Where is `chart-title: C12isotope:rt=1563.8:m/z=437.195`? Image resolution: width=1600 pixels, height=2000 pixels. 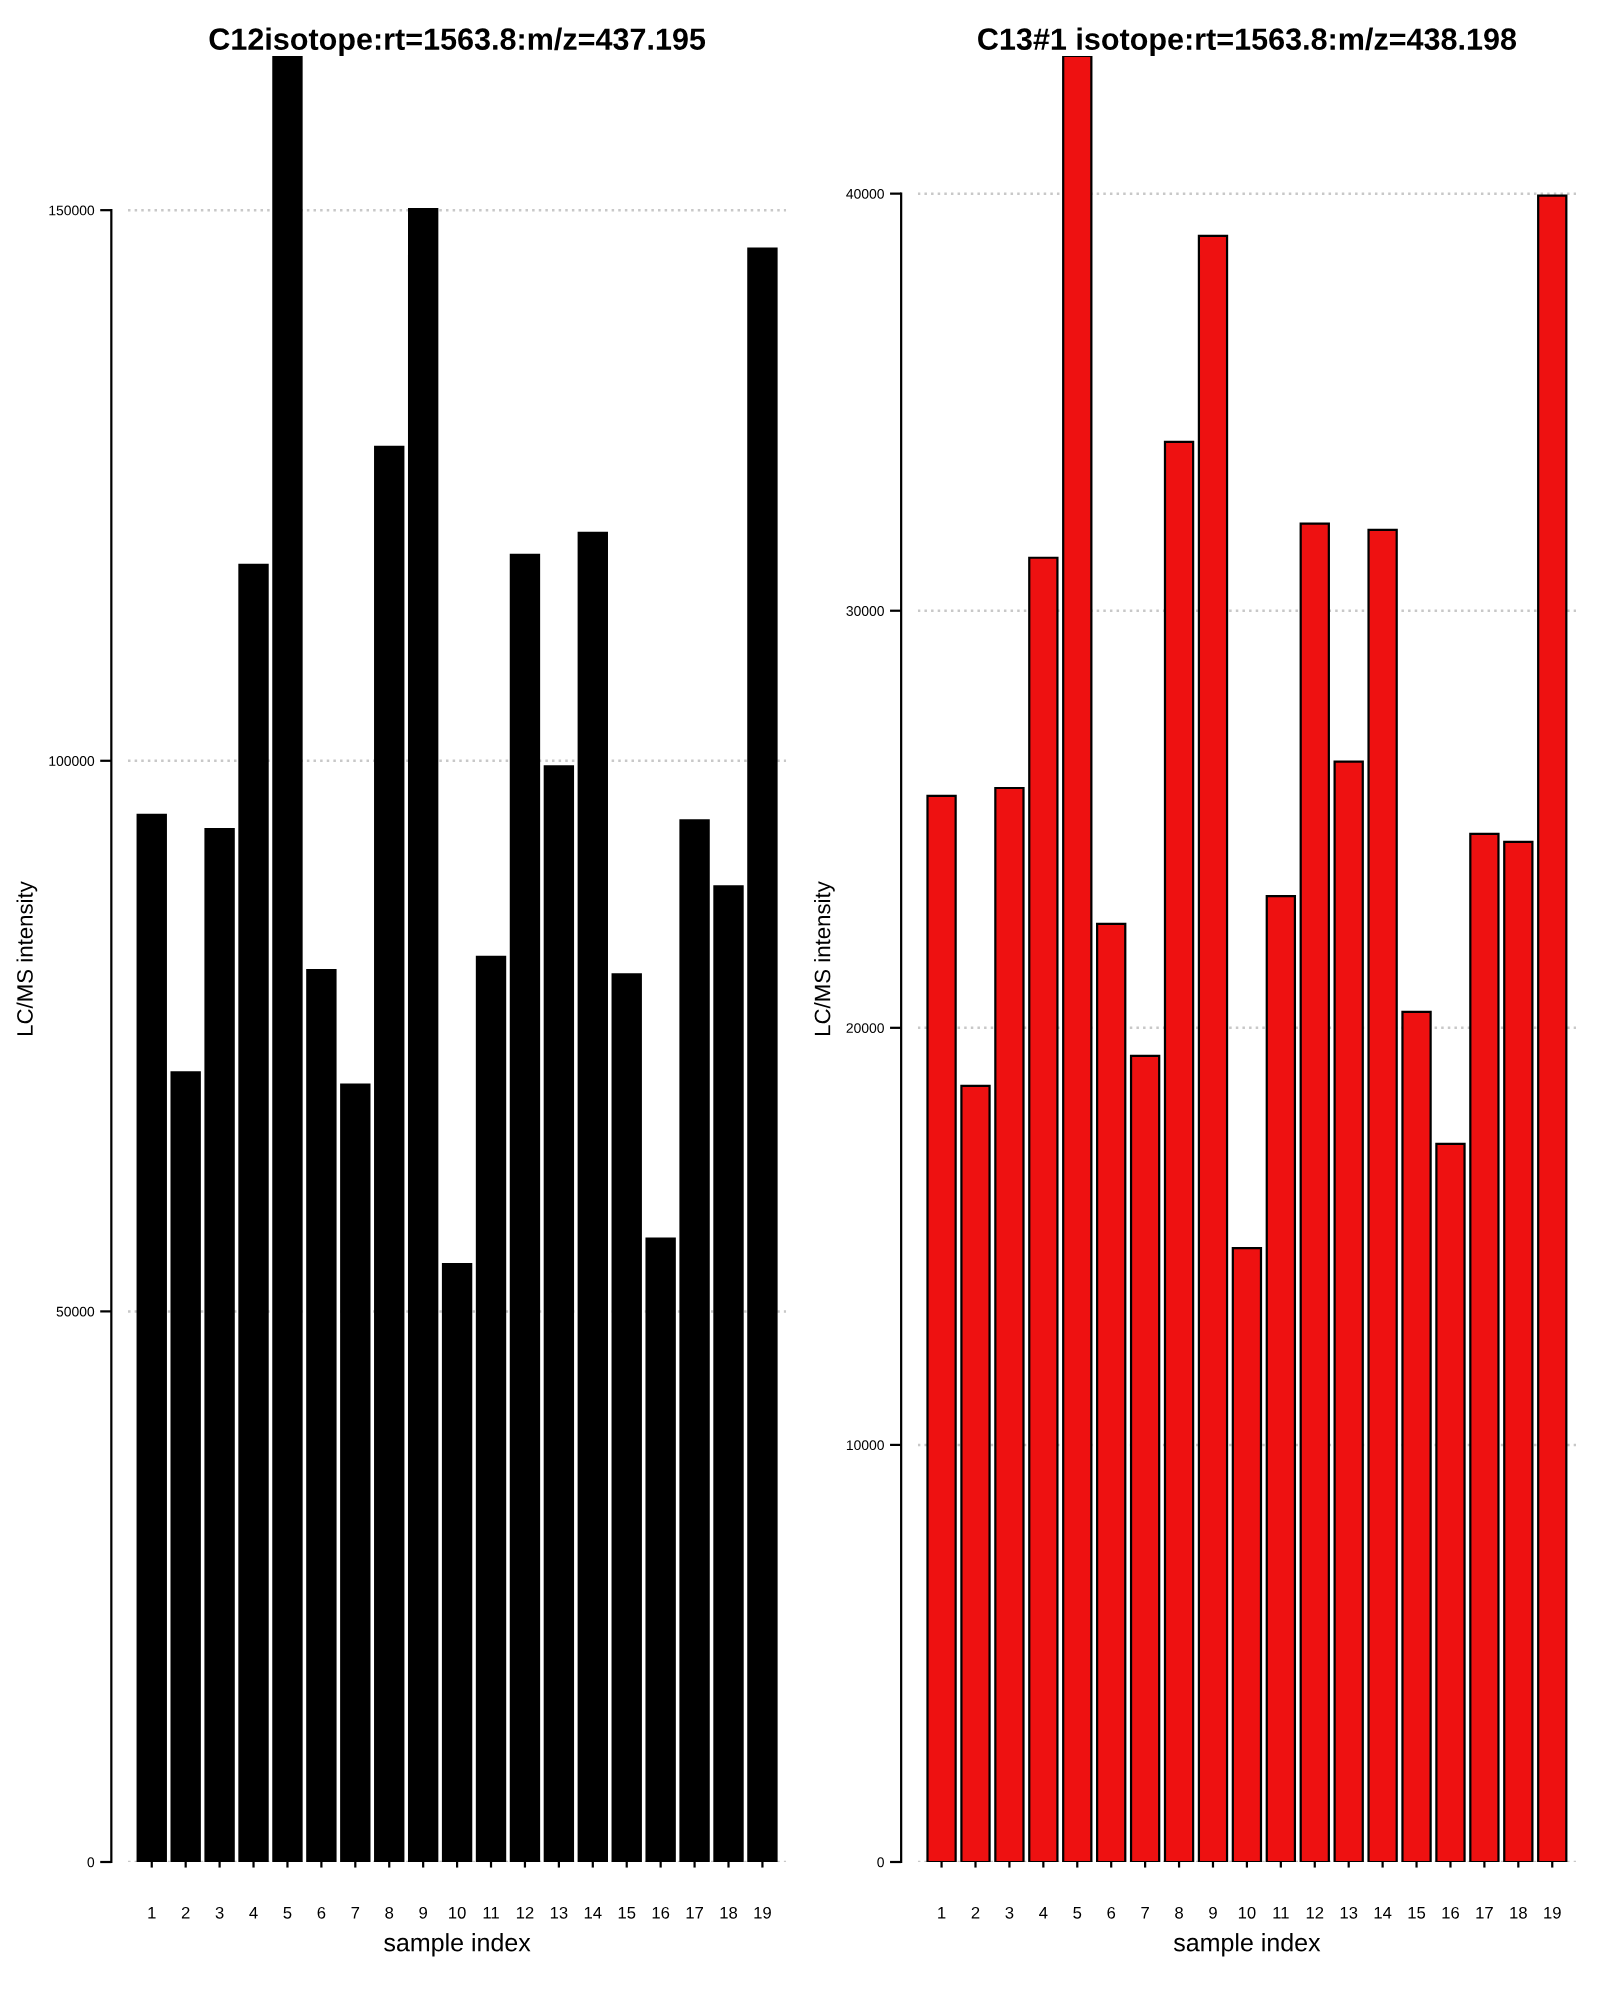
chart-title: C12isotope:rt=1563.8:m/z=437.195 is located at coordinates (457, 41).